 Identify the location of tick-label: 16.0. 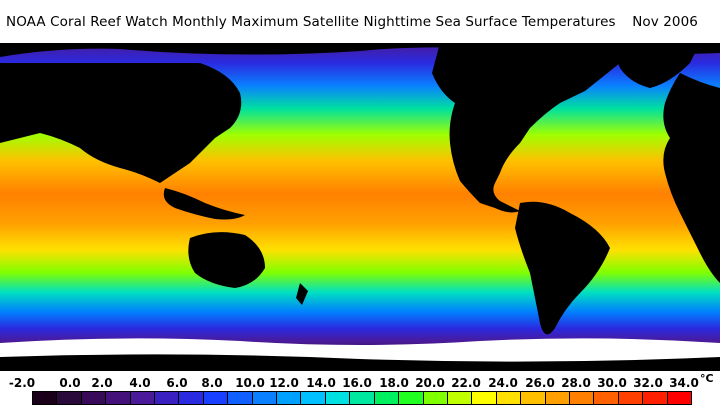
(357, 383).